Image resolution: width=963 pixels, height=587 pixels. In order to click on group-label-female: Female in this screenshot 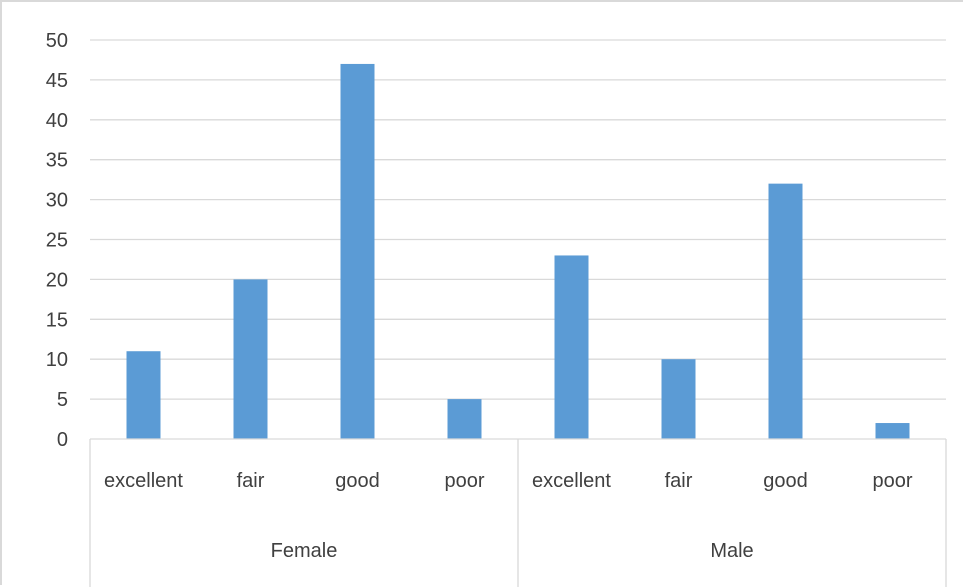, I will do `click(304, 551)`.